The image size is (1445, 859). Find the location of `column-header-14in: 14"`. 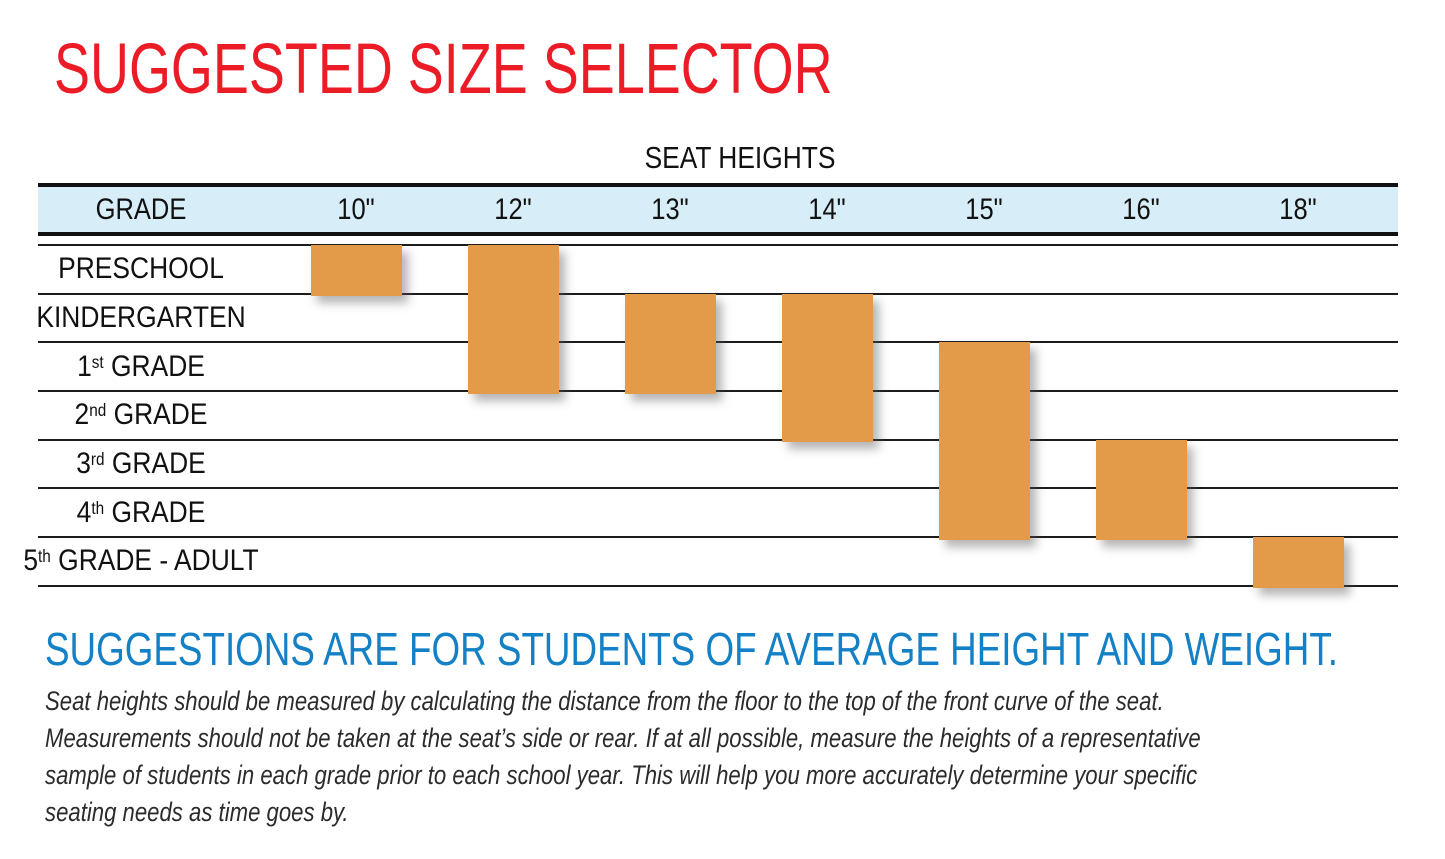

column-header-14in: 14" is located at coordinates (827, 209).